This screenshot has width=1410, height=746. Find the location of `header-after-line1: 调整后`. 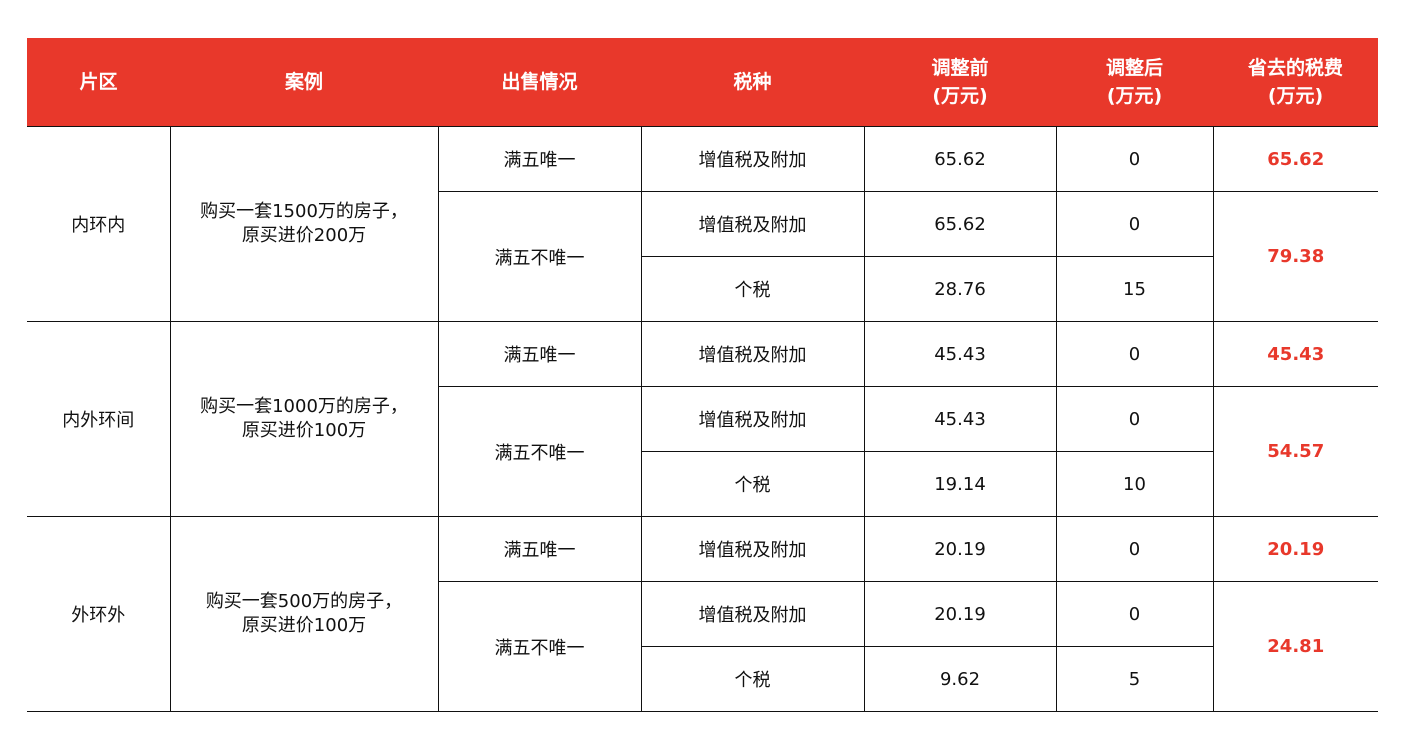

header-after-line1: 调整后 is located at coordinates (1134, 68).